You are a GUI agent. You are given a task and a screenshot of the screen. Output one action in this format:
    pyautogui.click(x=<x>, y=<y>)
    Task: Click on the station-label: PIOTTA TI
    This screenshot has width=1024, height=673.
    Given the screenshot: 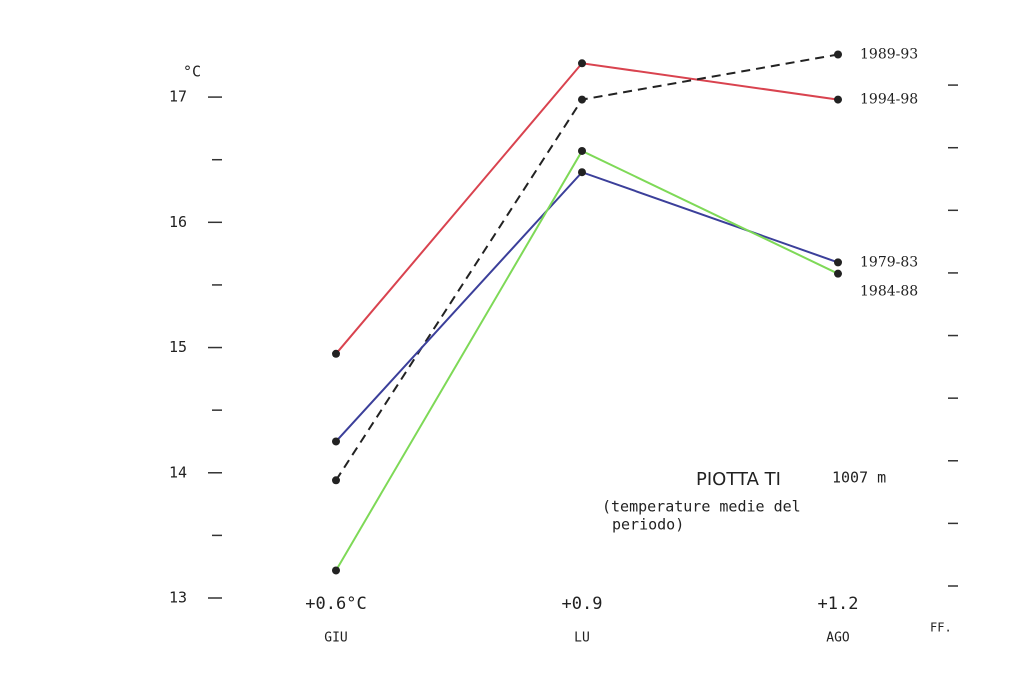 What is the action you would take?
    pyautogui.click(x=738, y=479)
    